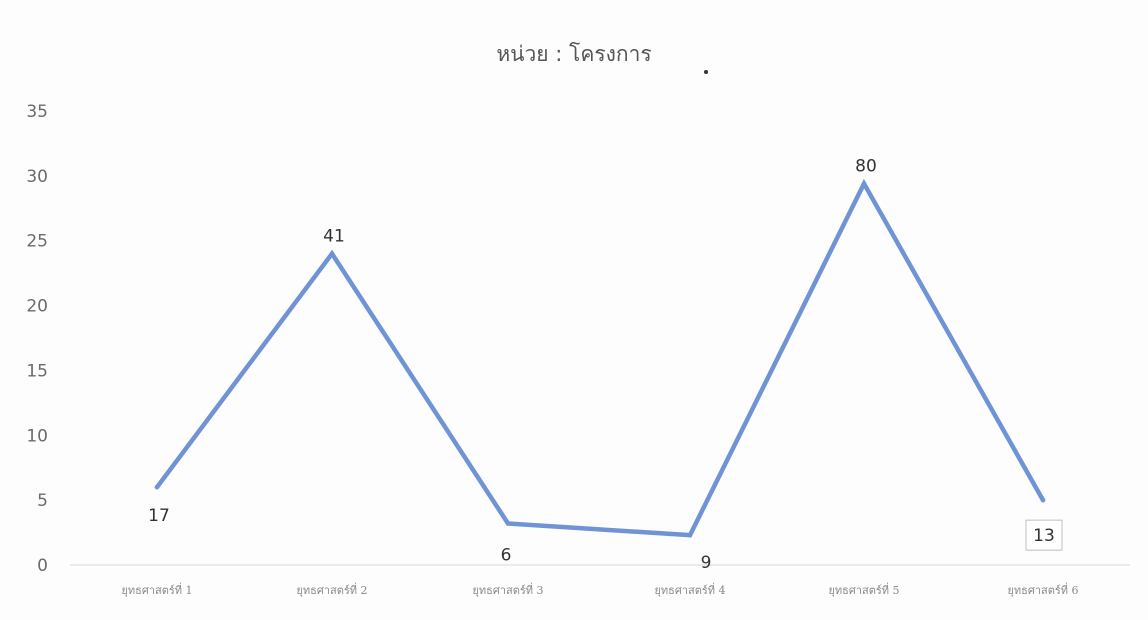 This screenshot has height=620, width=1148. Describe the element at coordinates (706, 72) in the screenshot. I see `stray-dot-mark` at that location.